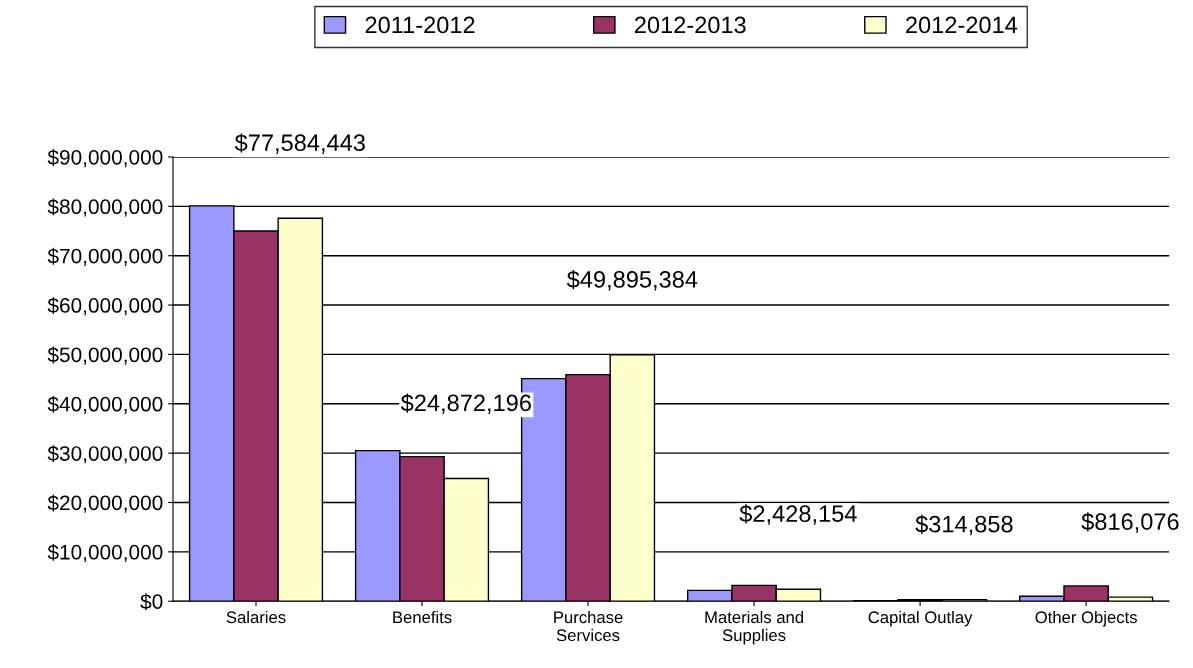 This screenshot has width=1193, height=668. What do you see at coordinates (1130, 522) in the screenshot?
I see `data-label: $816,076` at bounding box center [1130, 522].